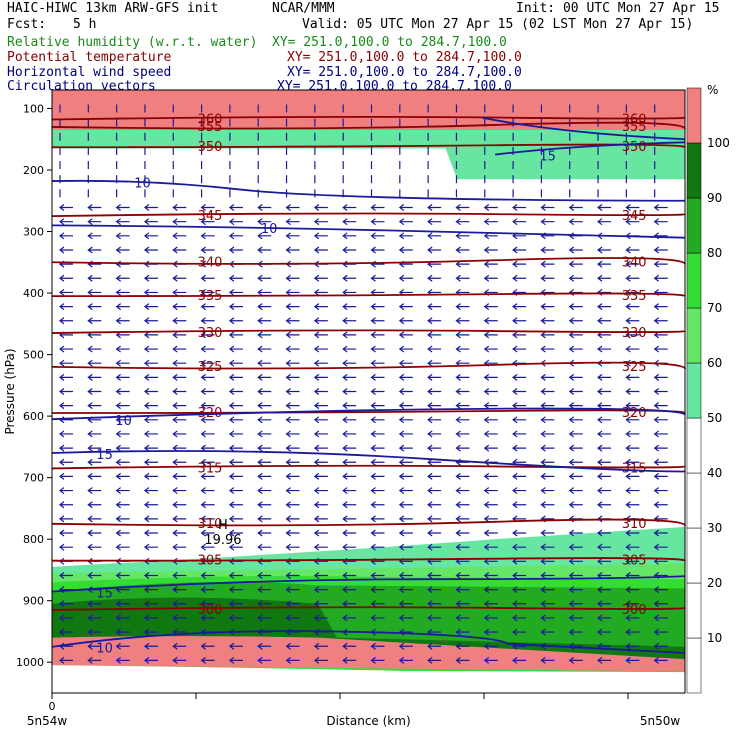 The width and height of the screenshot is (740, 740). I want to click on terrain-mask, so click(368, 679).